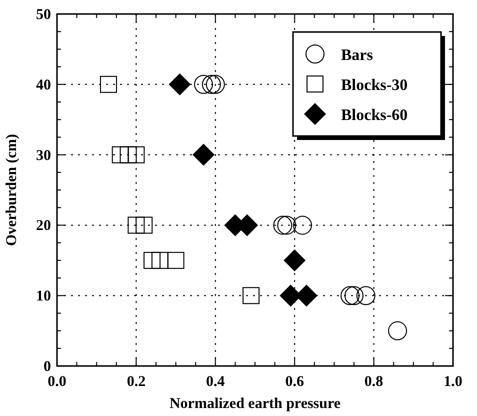 Image resolution: width=477 pixels, height=416 pixels. I want to click on x-tick-label: 0.0, so click(57, 382).